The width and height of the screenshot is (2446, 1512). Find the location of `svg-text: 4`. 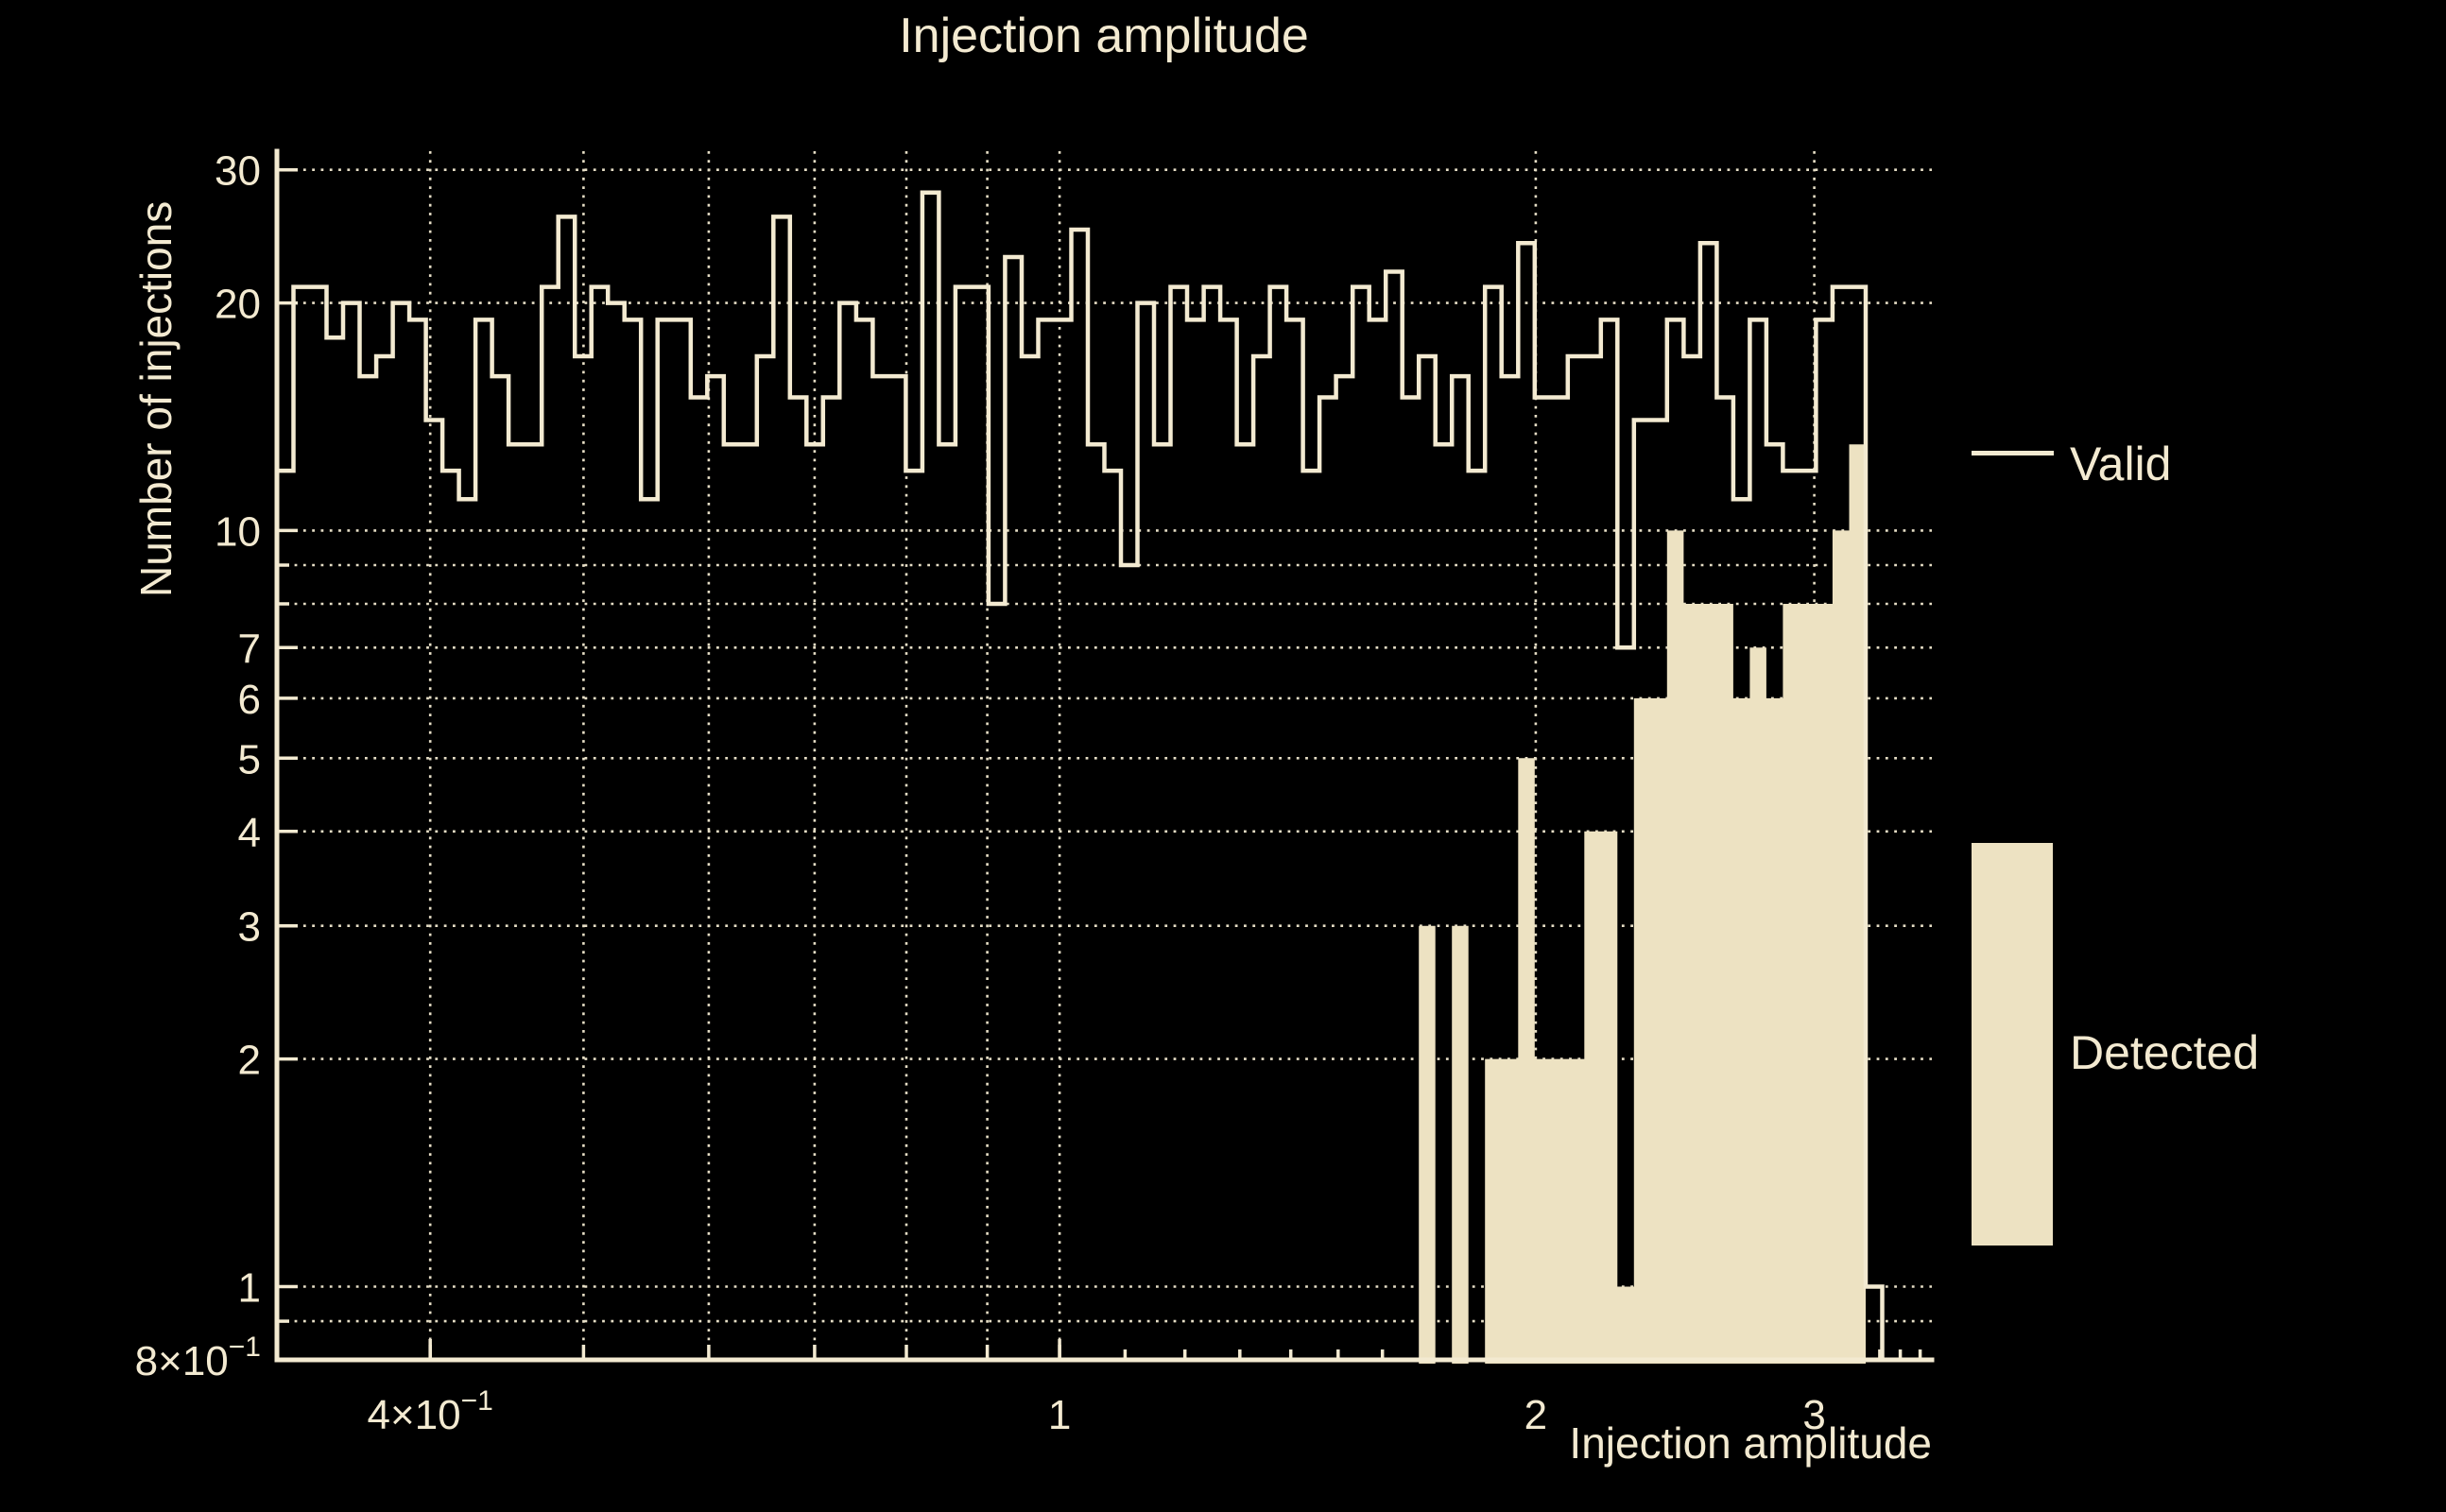

svg-text: 4 is located at coordinates (249, 833).